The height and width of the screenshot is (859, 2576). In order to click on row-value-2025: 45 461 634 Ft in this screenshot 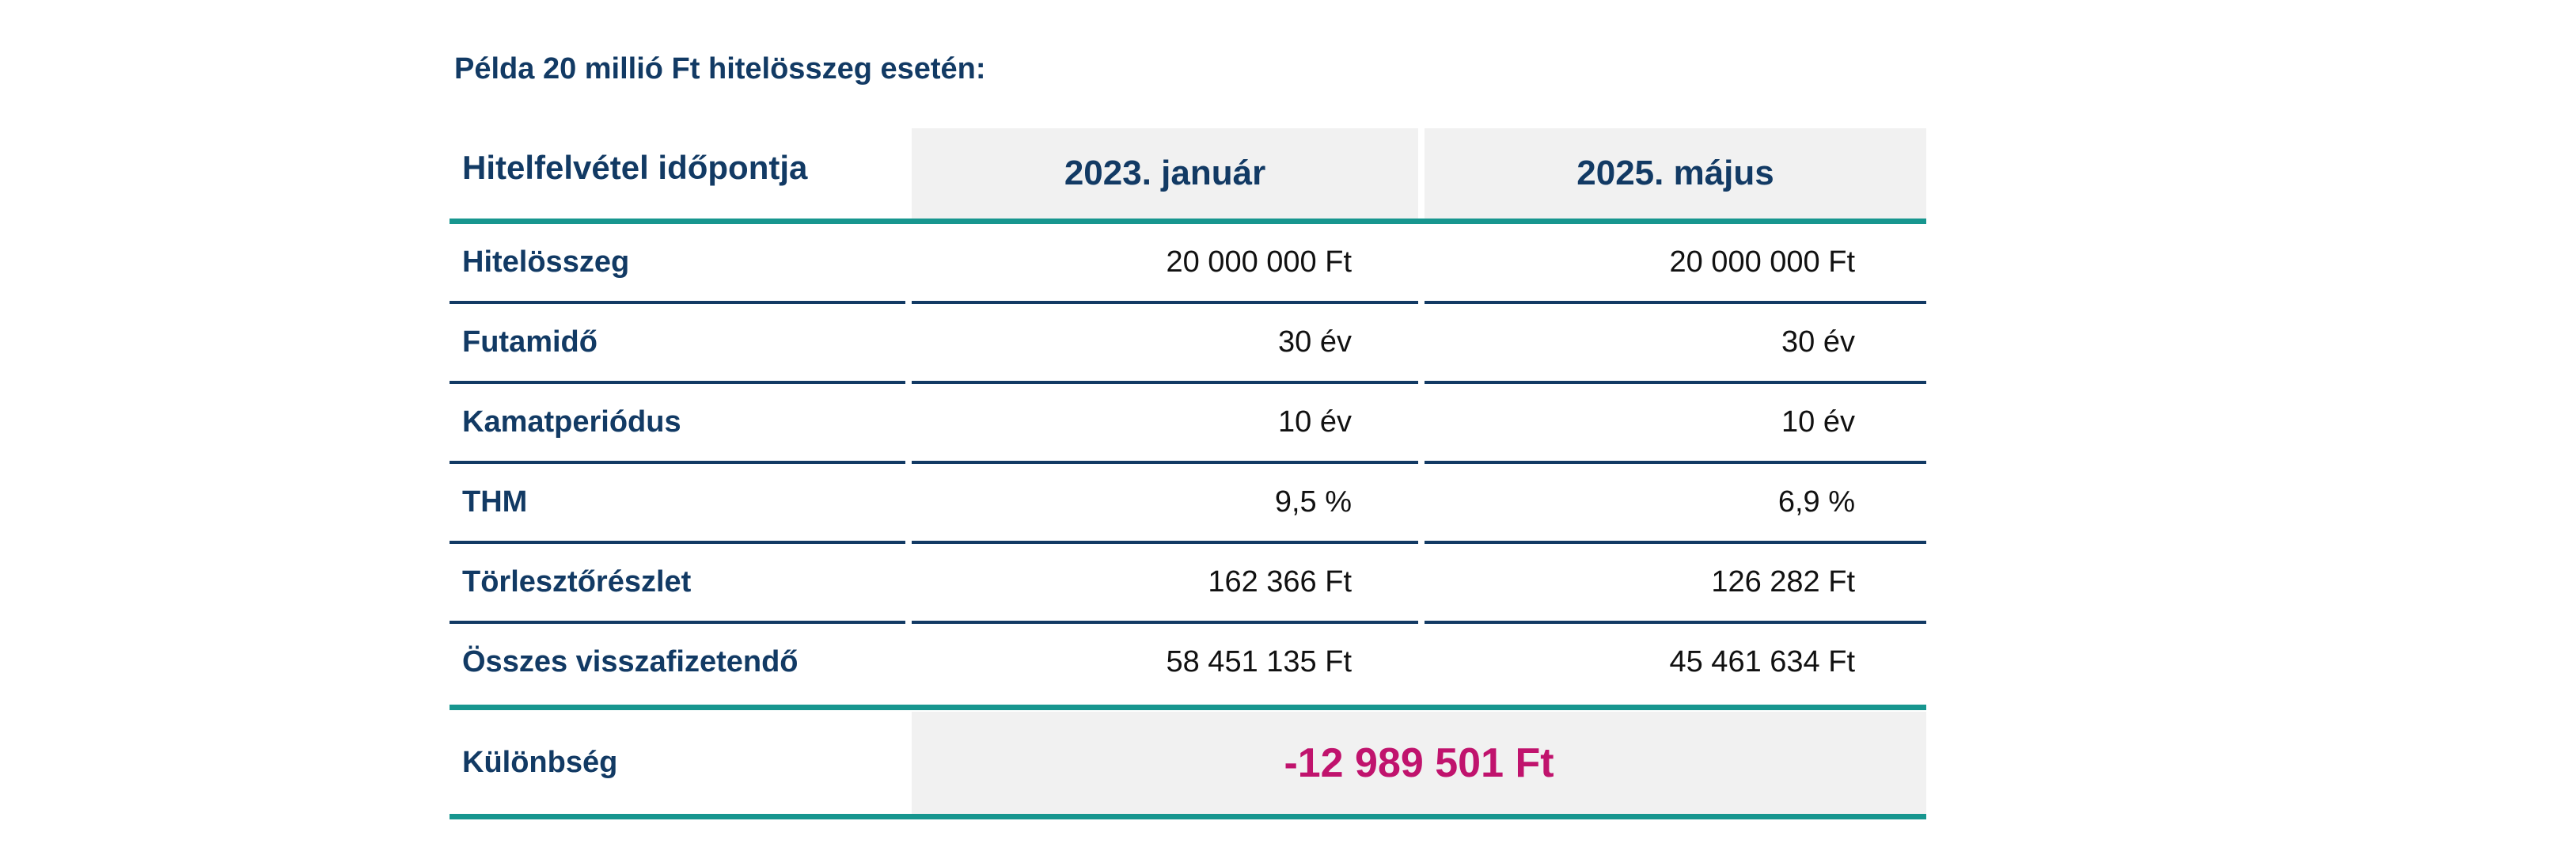, I will do `click(1762, 661)`.